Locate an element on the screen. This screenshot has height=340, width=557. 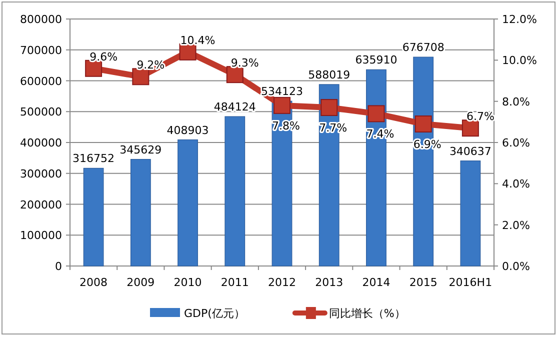
y2-tick-label: 10.0% is located at coordinates (519, 61).